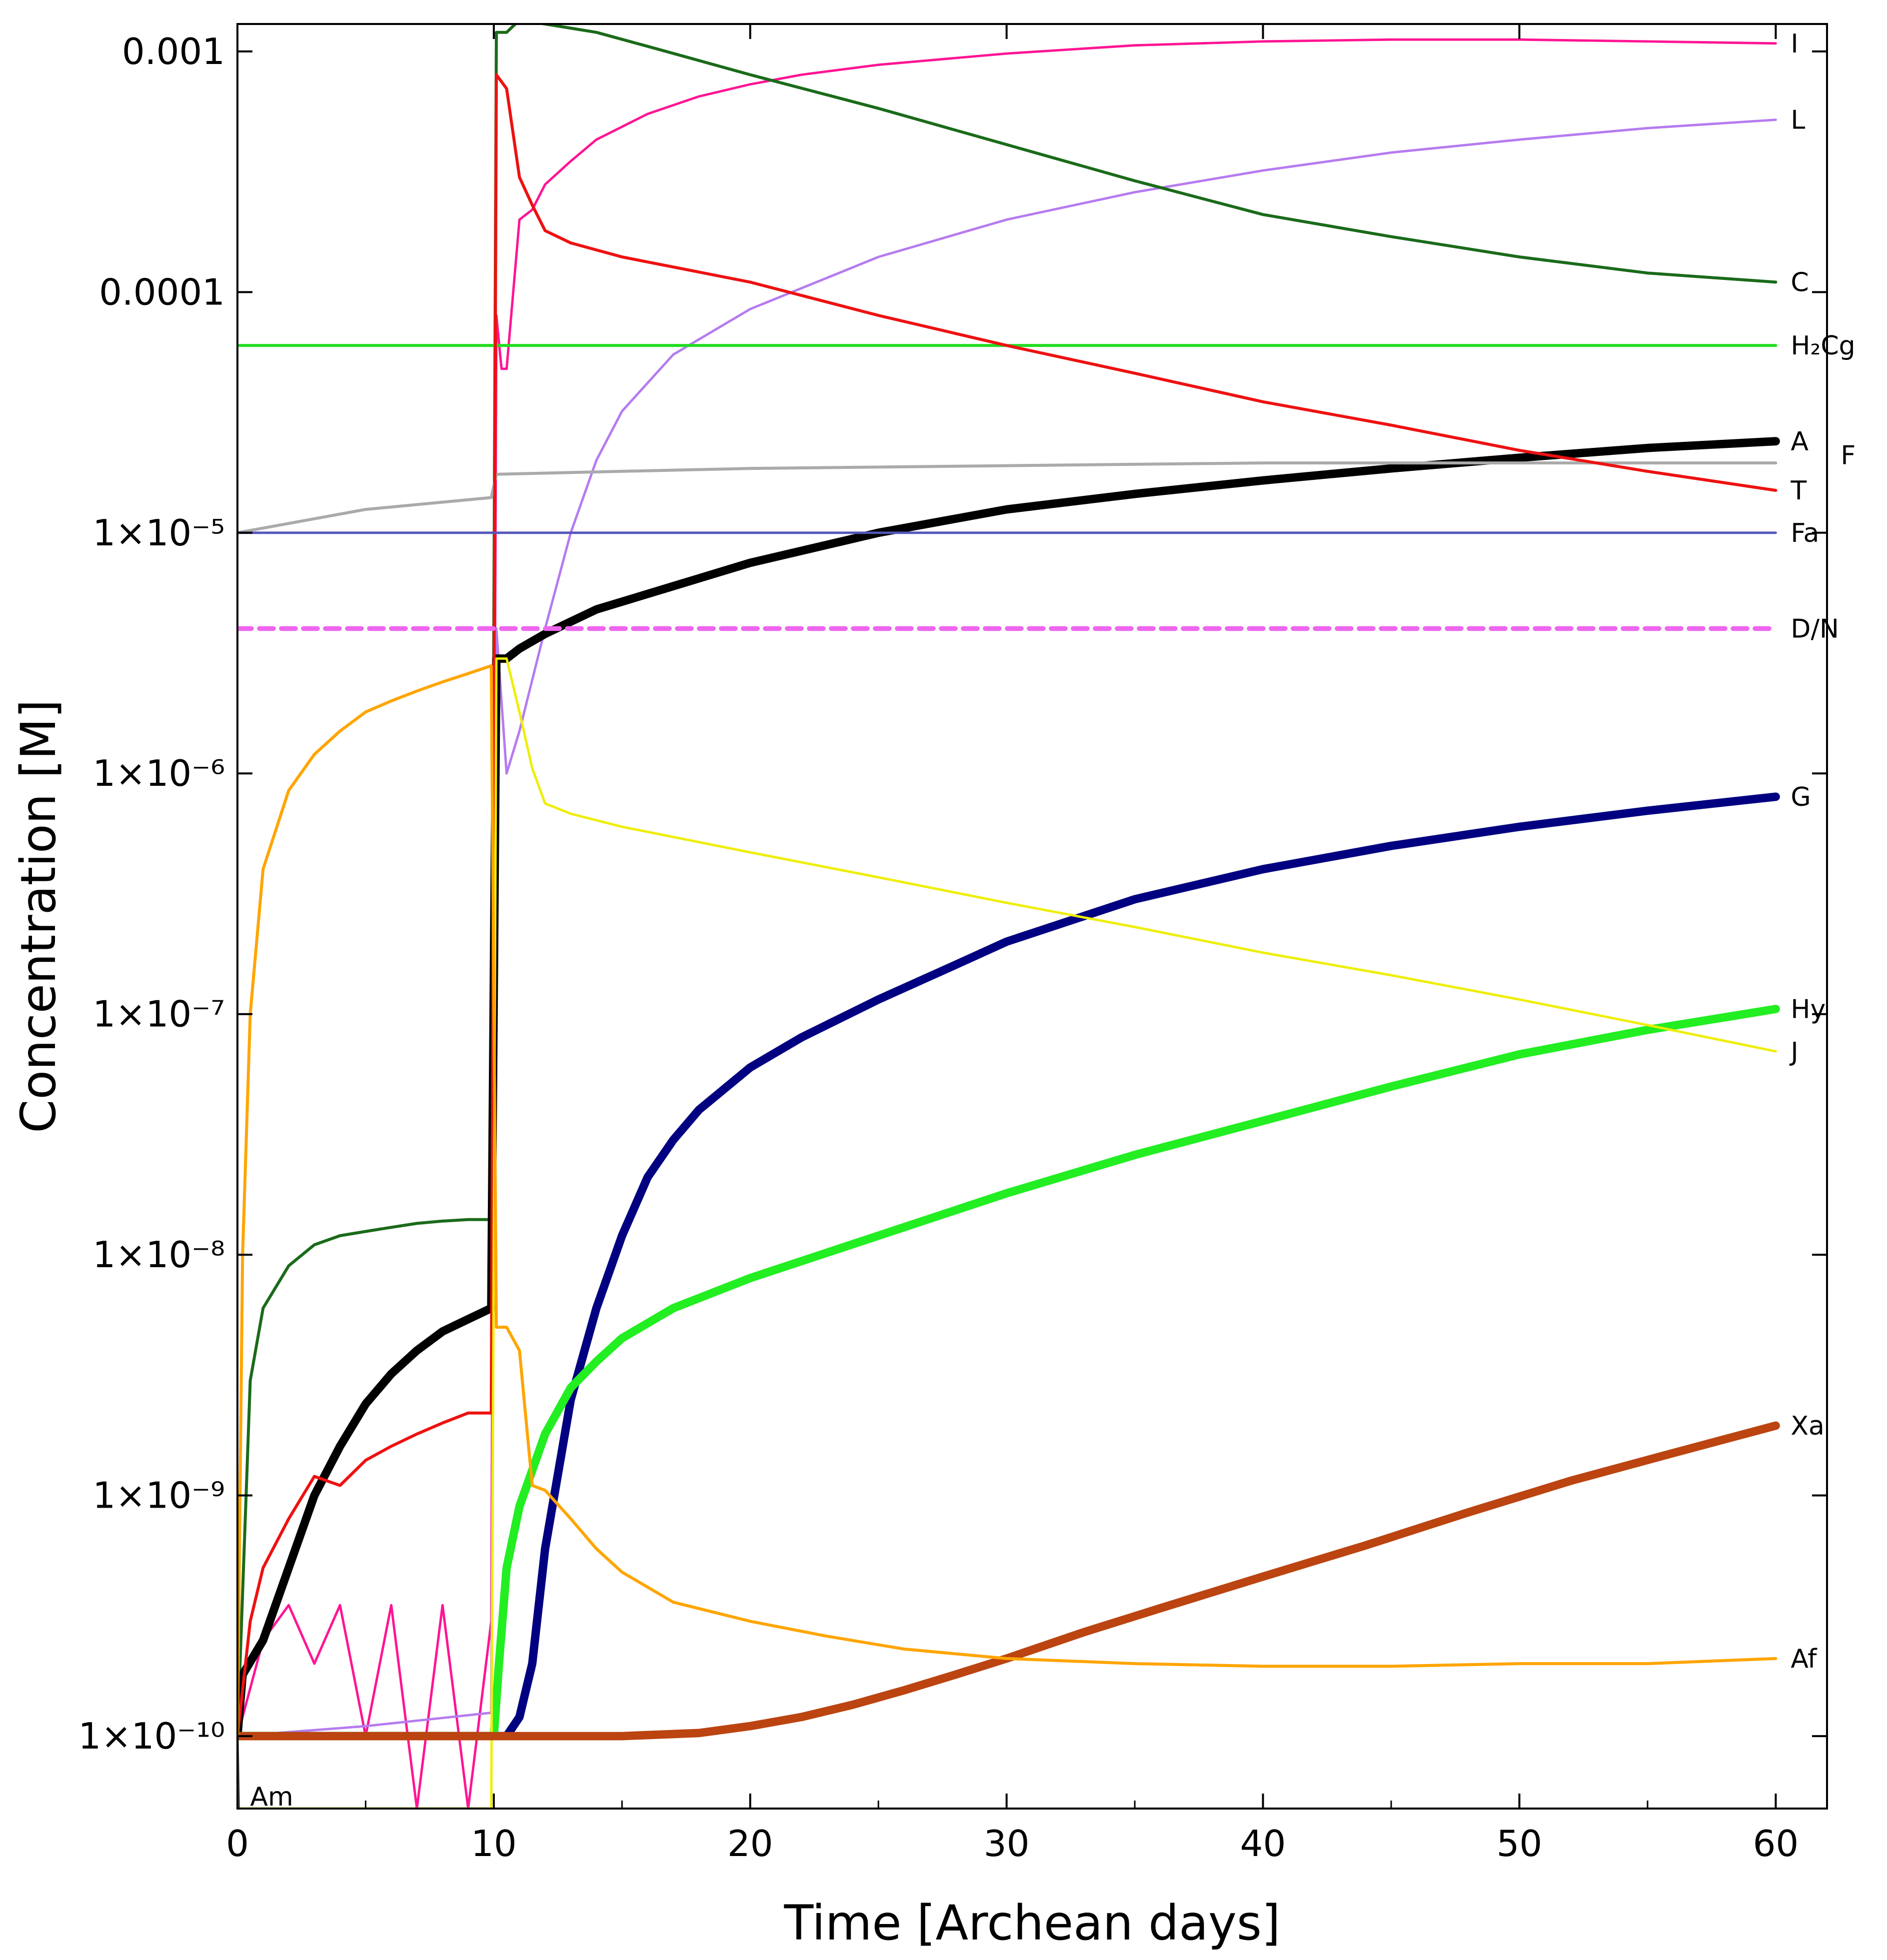  Describe the element at coordinates (1805, 533) in the screenshot. I see `series-label-fa: Fa` at that location.